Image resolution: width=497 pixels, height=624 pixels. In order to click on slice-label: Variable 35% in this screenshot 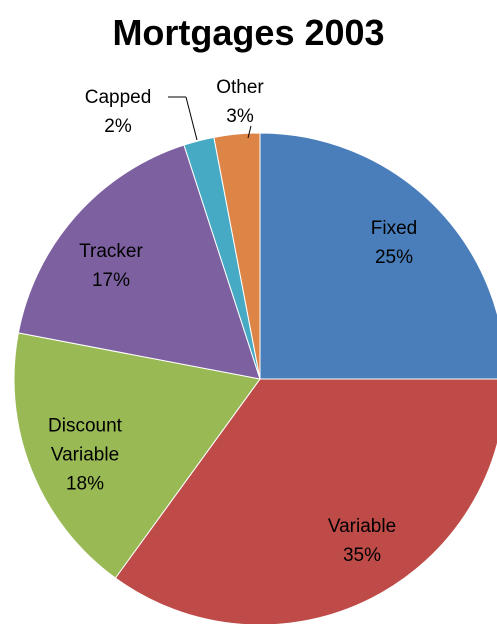, I will do `click(362, 541)`.